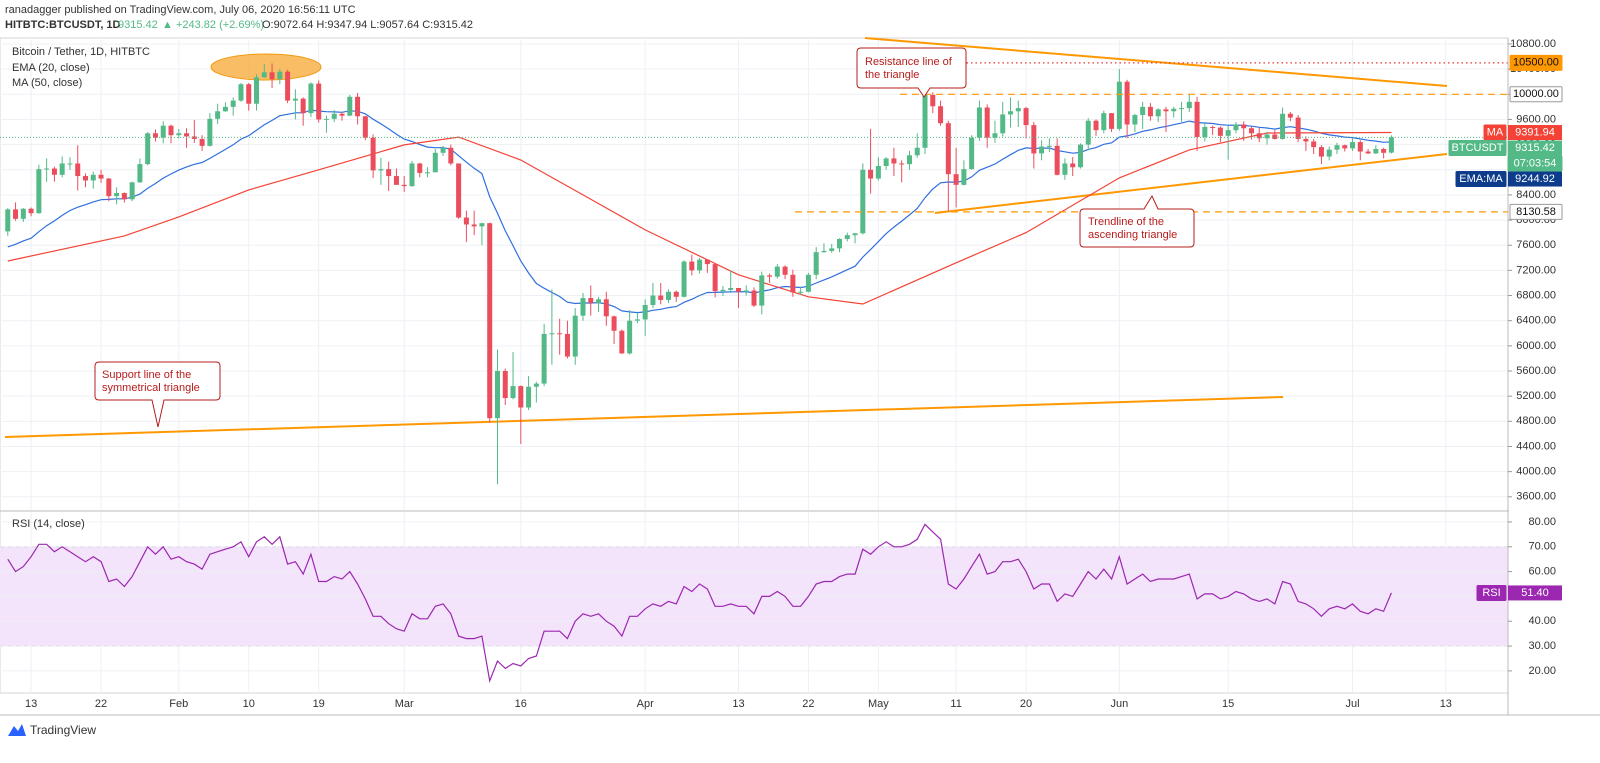  Describe the element at coordinates (1542, 671) in the screenshot. I see `y-tick-label: 20.00` at that location.